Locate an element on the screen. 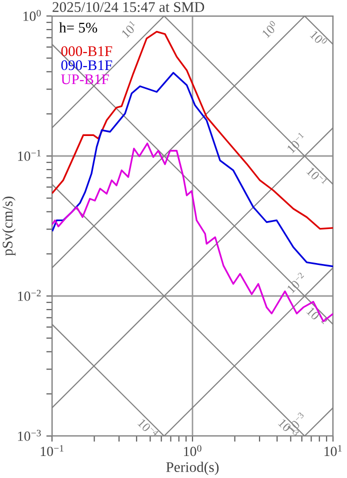  annotation: h= 5% is located at coordinates (78, 27).